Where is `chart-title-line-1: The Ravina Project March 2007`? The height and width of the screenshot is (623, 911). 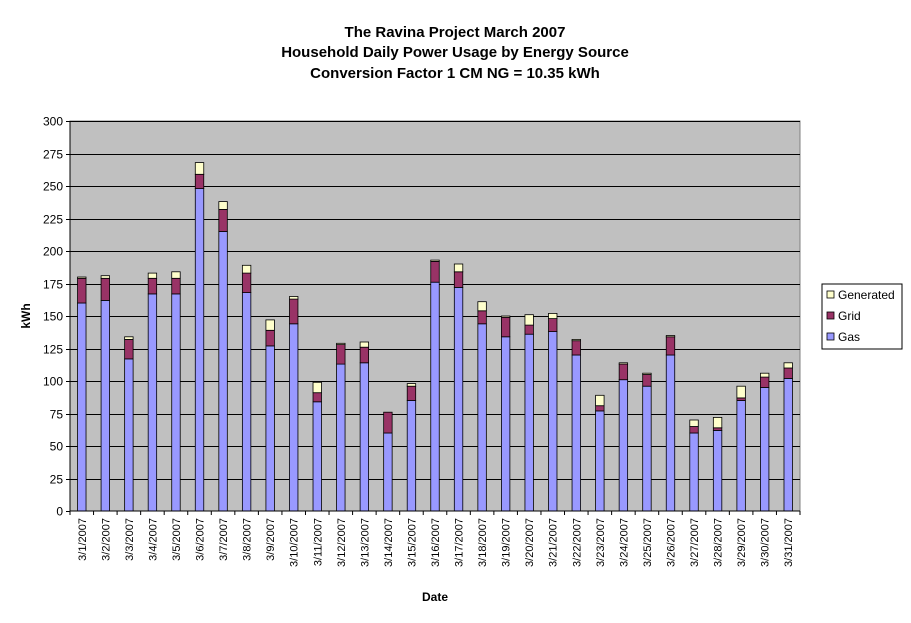 chart-title-line-1: The Ravina Project March 2007 is located at coordinates (455, 32).